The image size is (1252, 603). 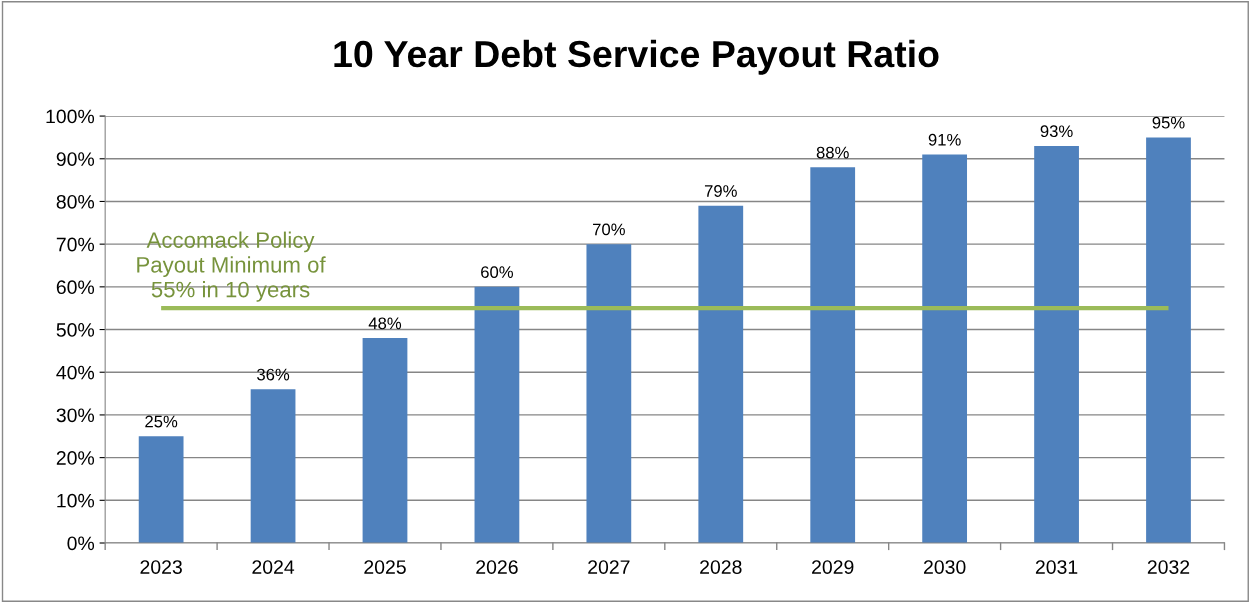 What do you see at coordinates (76, 500) in the screenshot?
I see `y-tick-label: 10%` at bounding box center [76, 500].